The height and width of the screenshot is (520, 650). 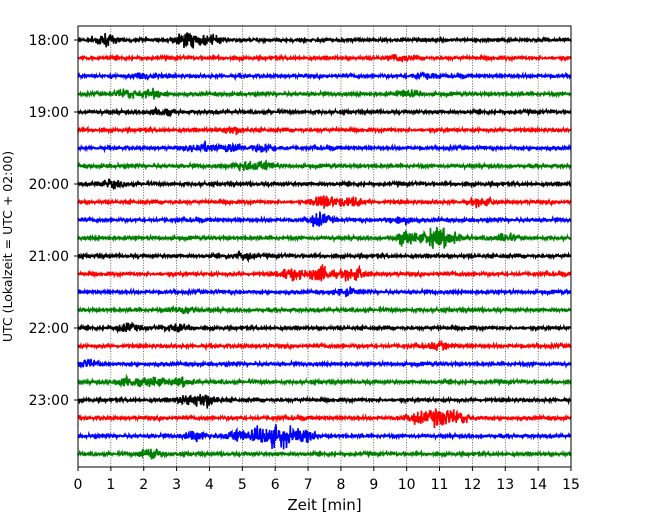 What do you see at coordinates (78, 485) in the screenshot?
I see `x-tick-label: 0` at bounding box center [78, 485].